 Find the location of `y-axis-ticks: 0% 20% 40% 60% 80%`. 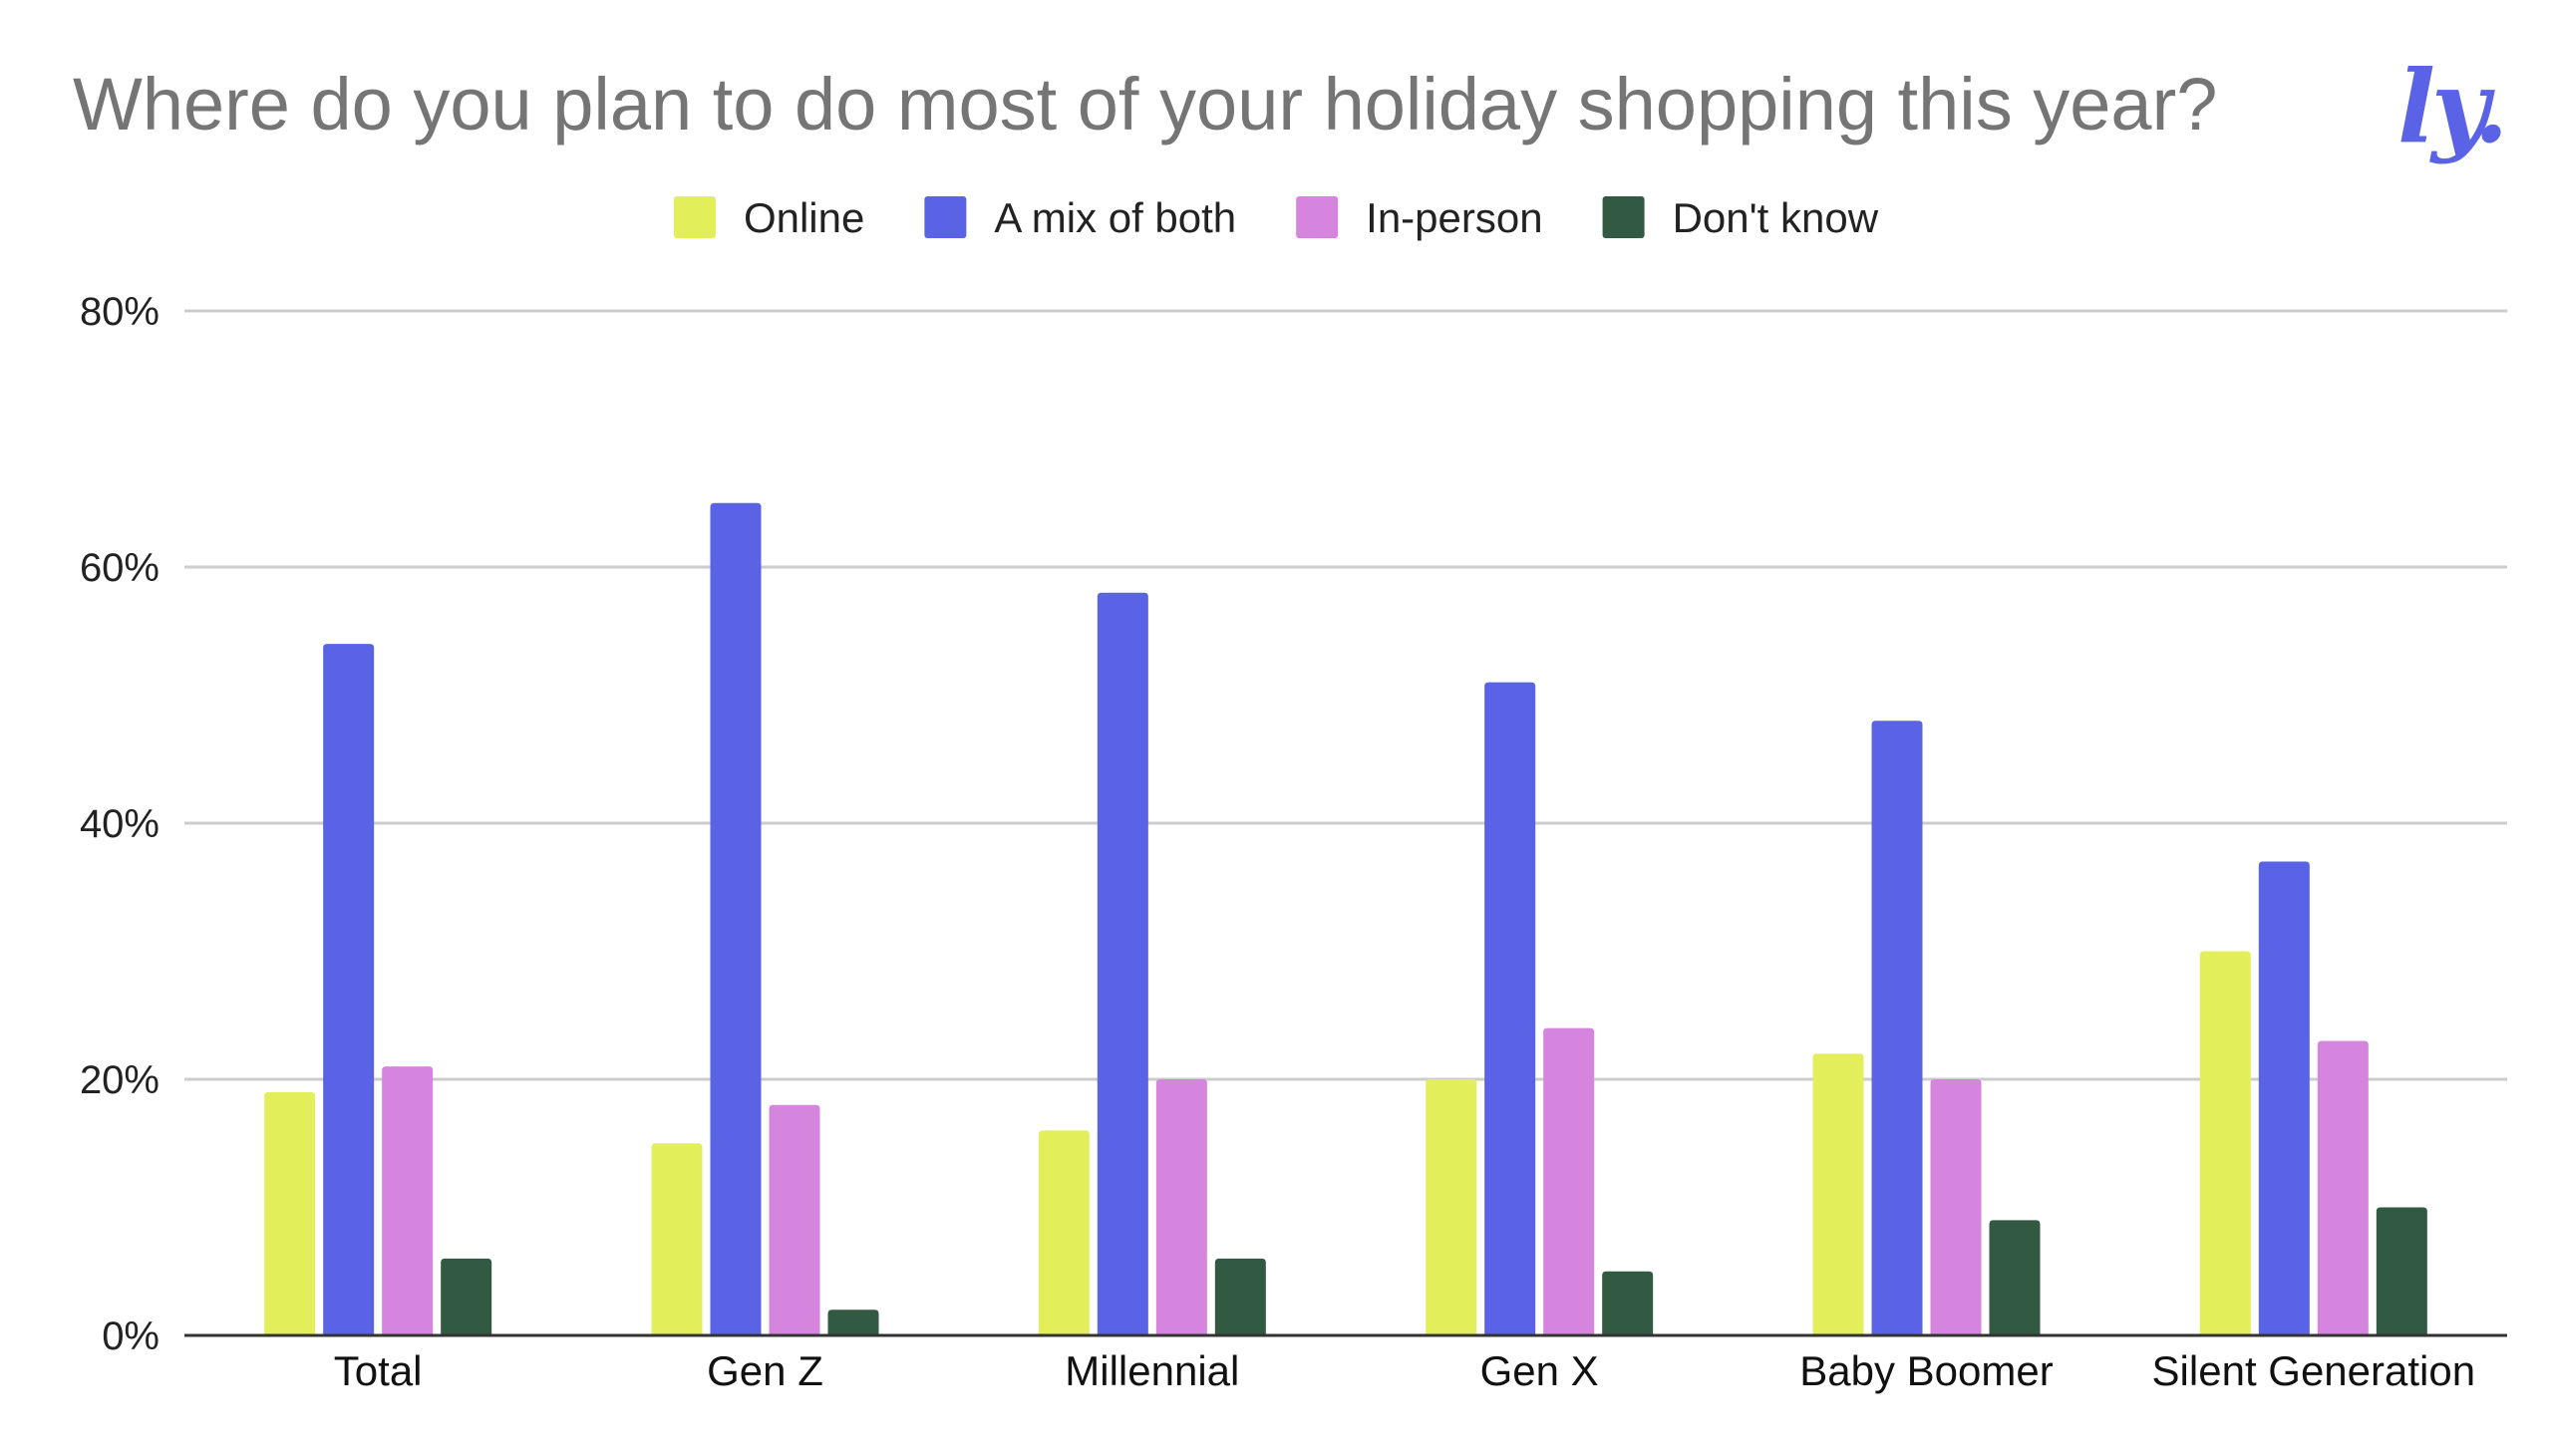

y-axis-ticks: 0% 20% 40% 60% 80% is located at coordinates (120, 824).